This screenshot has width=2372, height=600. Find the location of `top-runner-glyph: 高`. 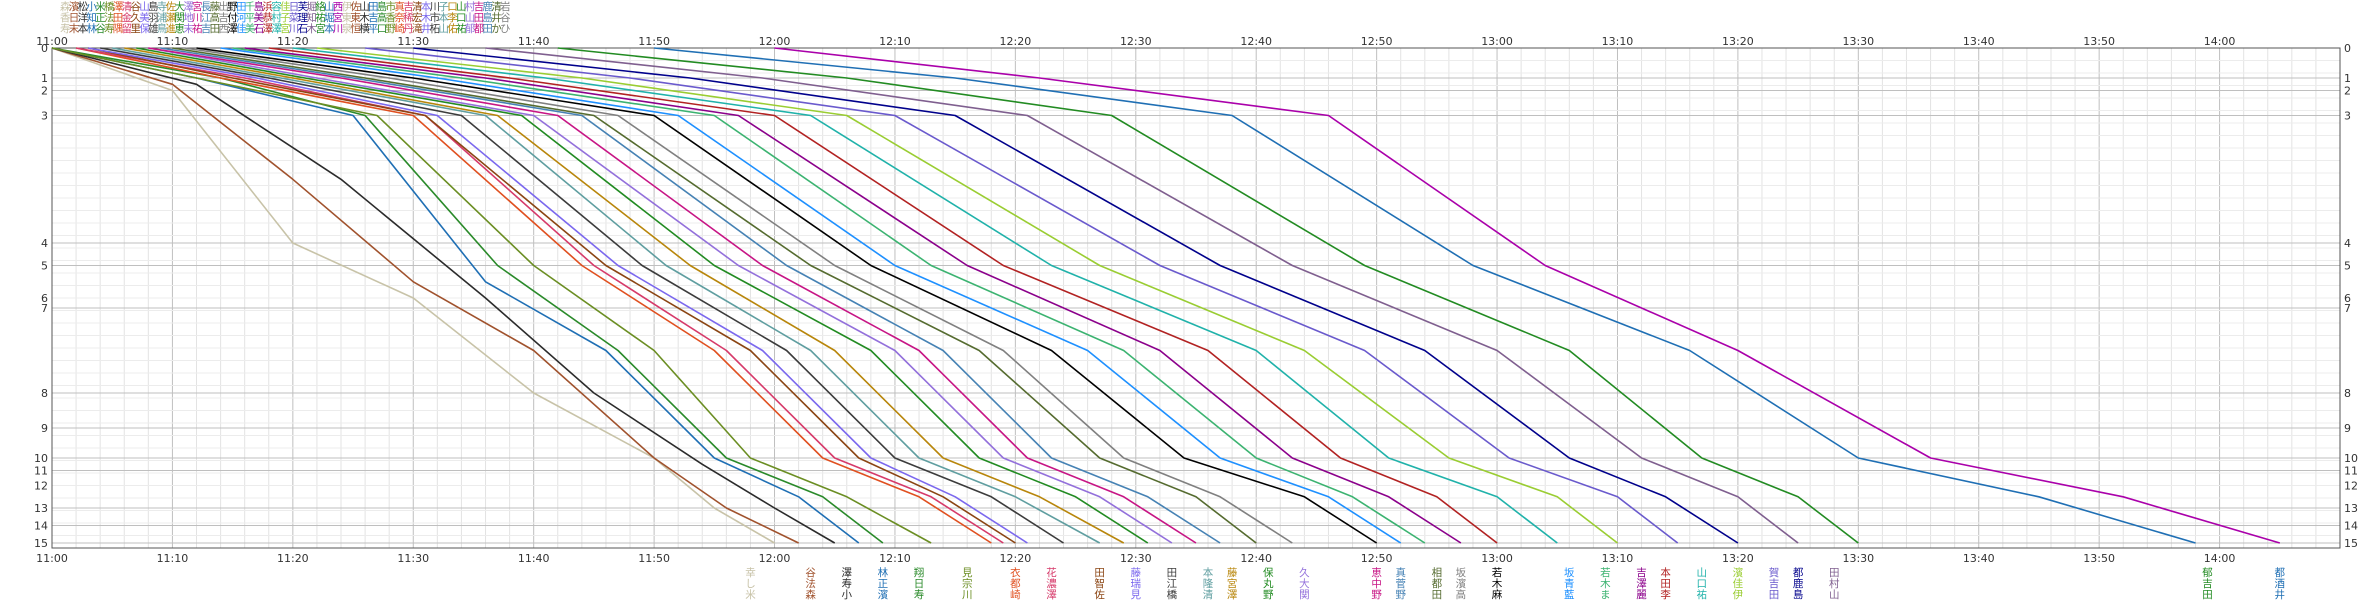

top-runner-glyph: 高 is located at coordinates (215, 17).